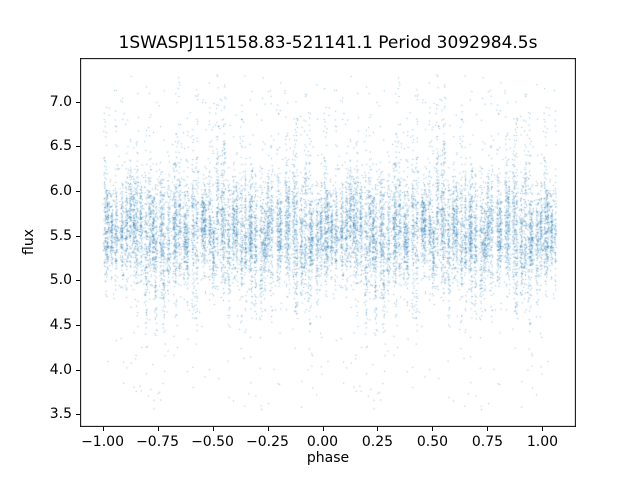 The height and width of the screenshot is (480, 640). What do you see at coordinates (60, 280) in the screenshot?
I see `y-tick-label: 5.0` at bounding box center [60, 280].